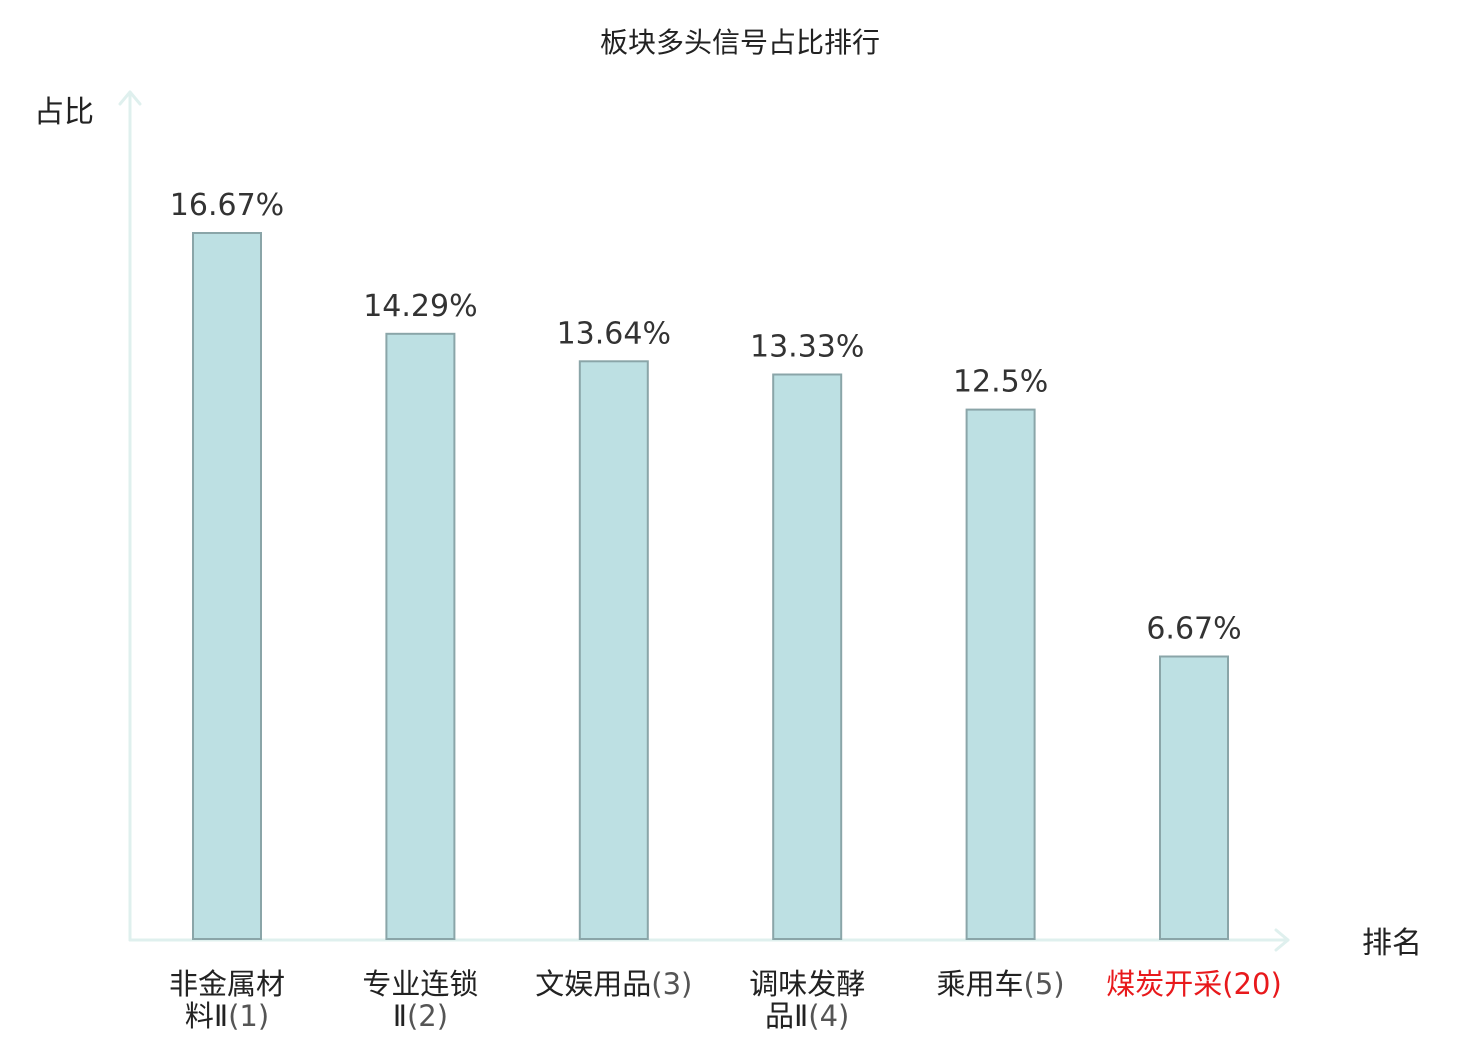 This screenshot has width=1480, height=1040. I want to click on value-label-1: 16.67%, so click(227, 205).